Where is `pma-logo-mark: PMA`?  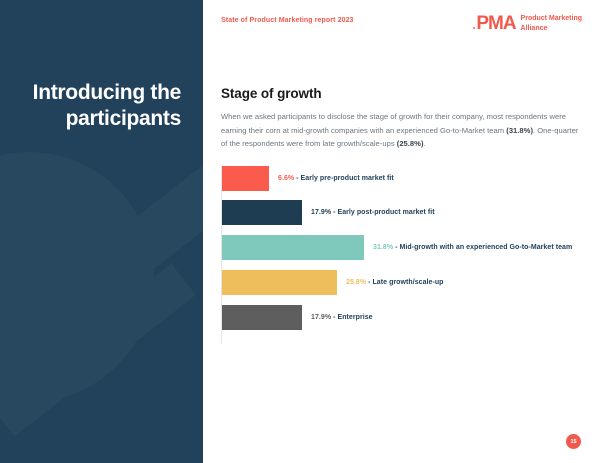 pma-logo-mark: PMA is located at coordinates (494, 23).